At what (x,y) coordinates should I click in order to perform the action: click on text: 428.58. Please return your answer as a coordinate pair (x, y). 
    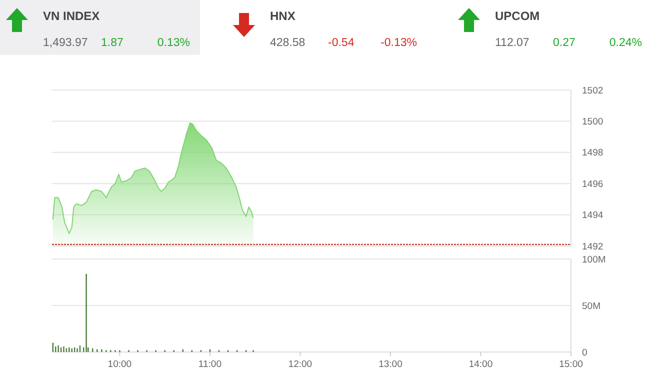
    Looking at the image, I should click on (288, 43).